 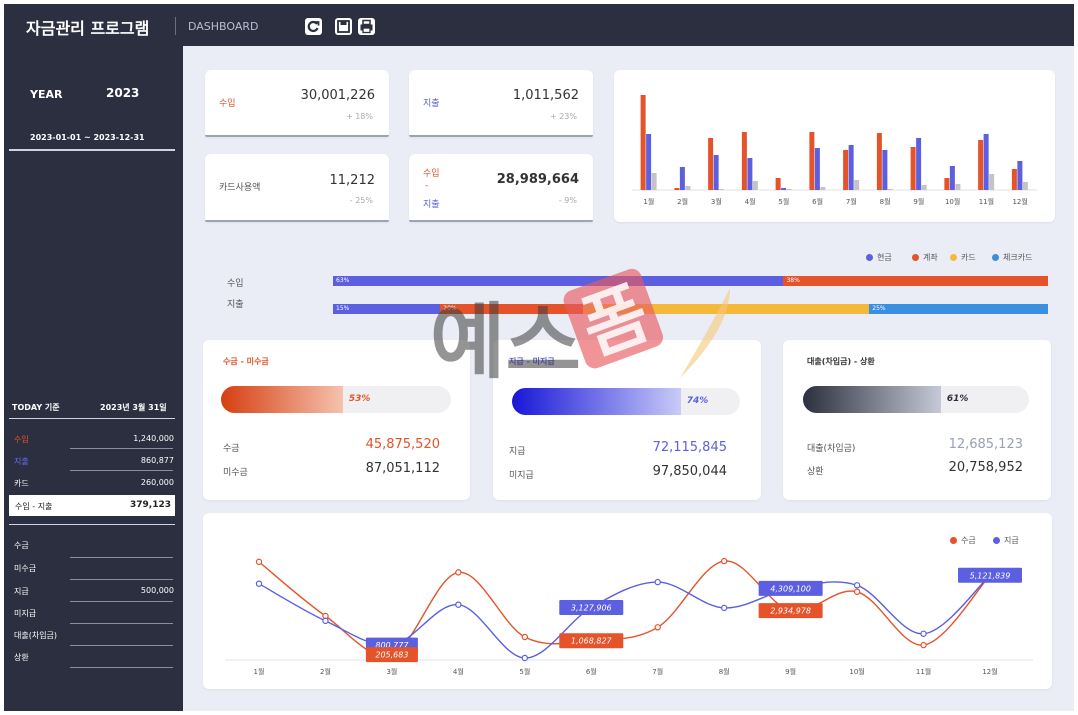 I want to click on kpi-card-usage-card: 카드사용액 11,212 - 25%, so click(x=297, y=188).